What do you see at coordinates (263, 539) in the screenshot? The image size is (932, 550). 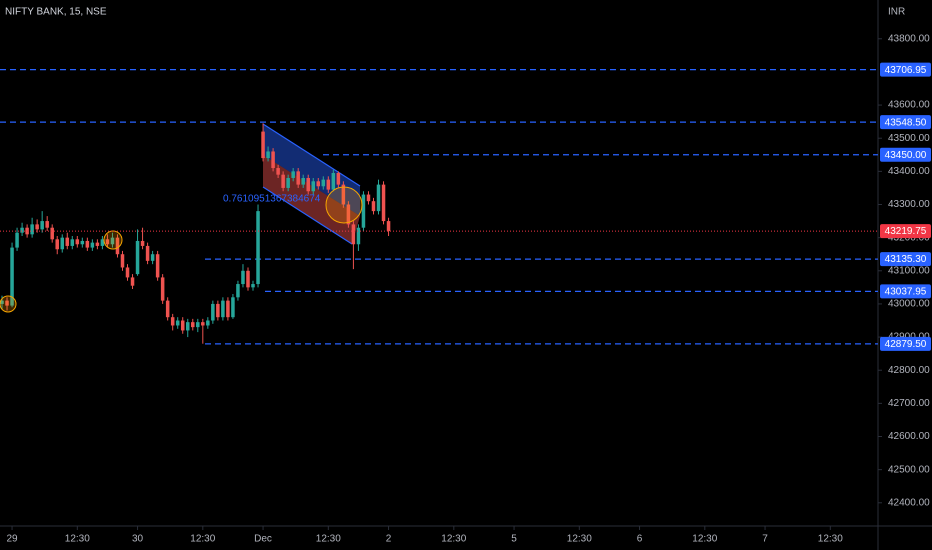 I see `x-tick-label: Dec` at bounding box center [263, 539].